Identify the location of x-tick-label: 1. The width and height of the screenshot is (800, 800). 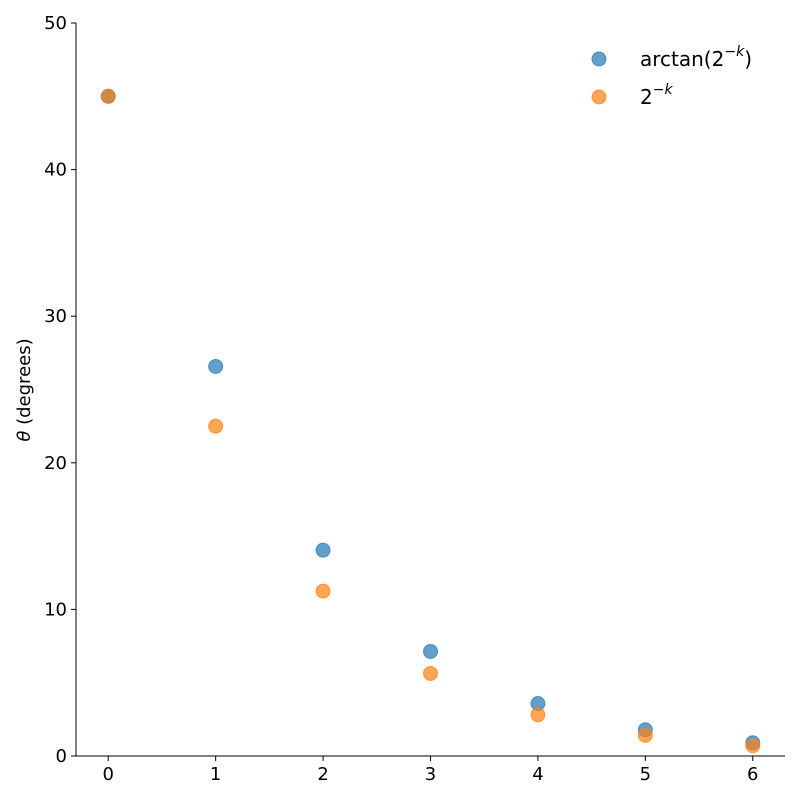
(215, 774).